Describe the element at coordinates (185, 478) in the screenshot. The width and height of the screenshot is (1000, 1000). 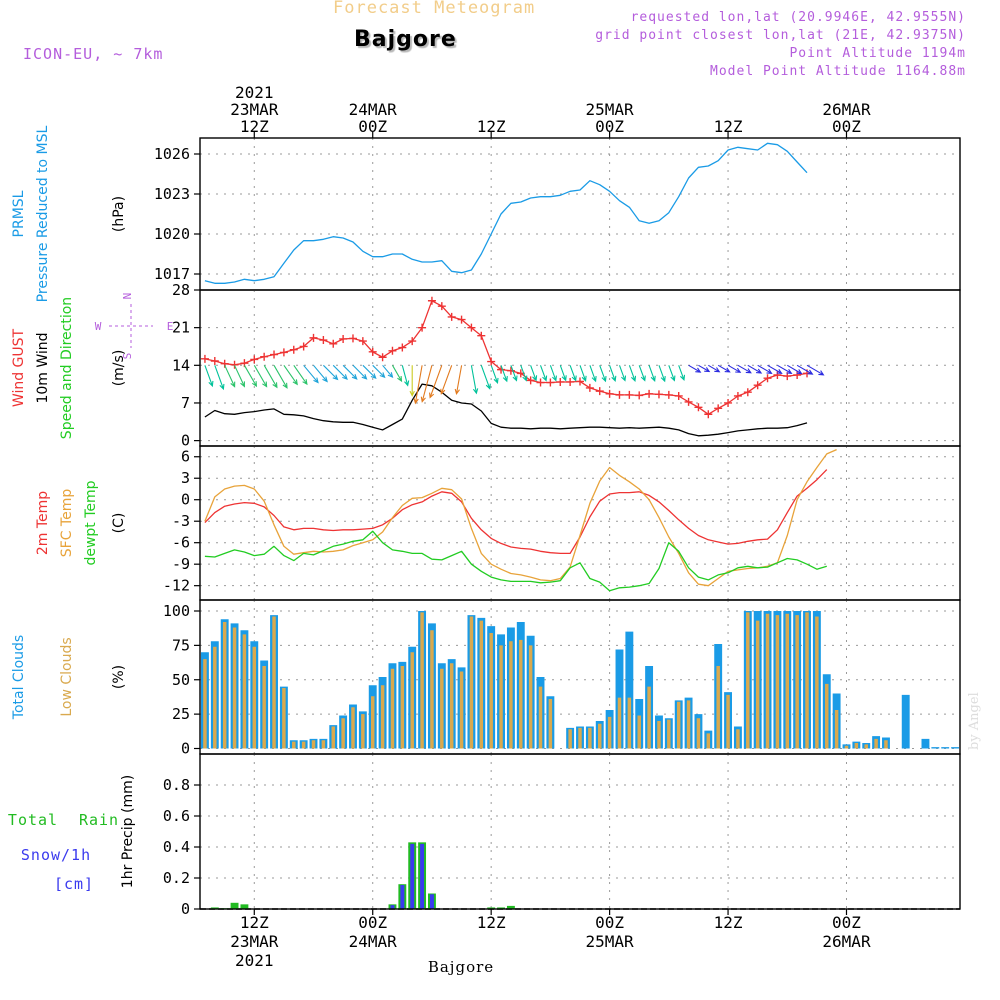
I see `y-tick-label: 3` at that location.